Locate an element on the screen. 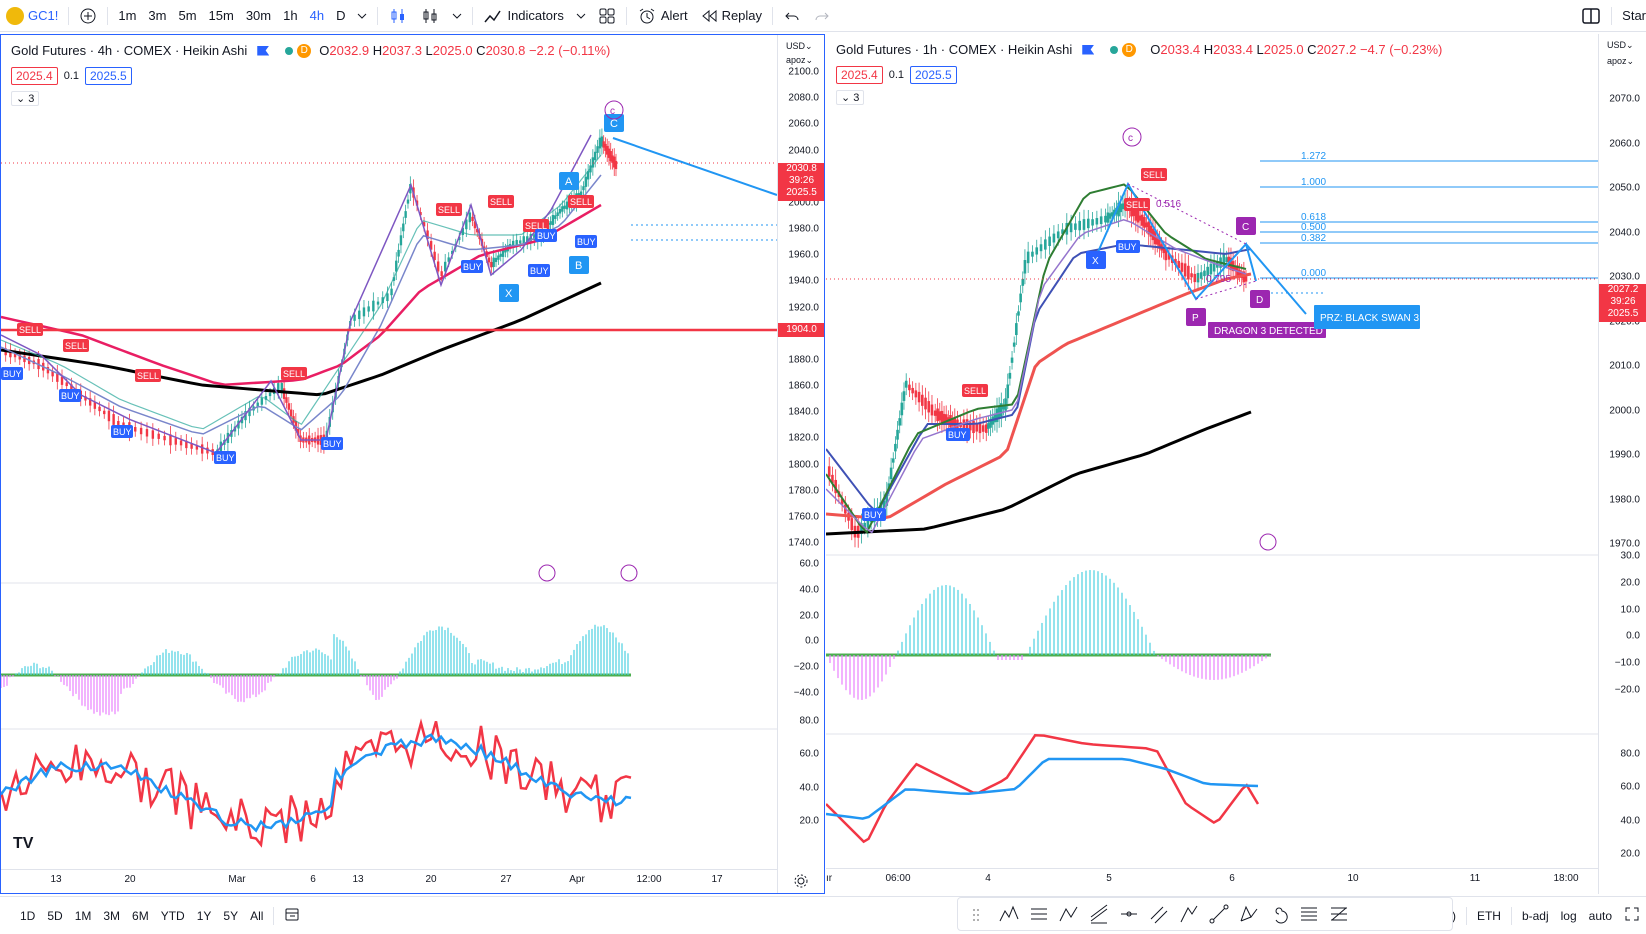 The image size is (1646, 934). fib-retracement-icon is located at coordinates (1309, 914).